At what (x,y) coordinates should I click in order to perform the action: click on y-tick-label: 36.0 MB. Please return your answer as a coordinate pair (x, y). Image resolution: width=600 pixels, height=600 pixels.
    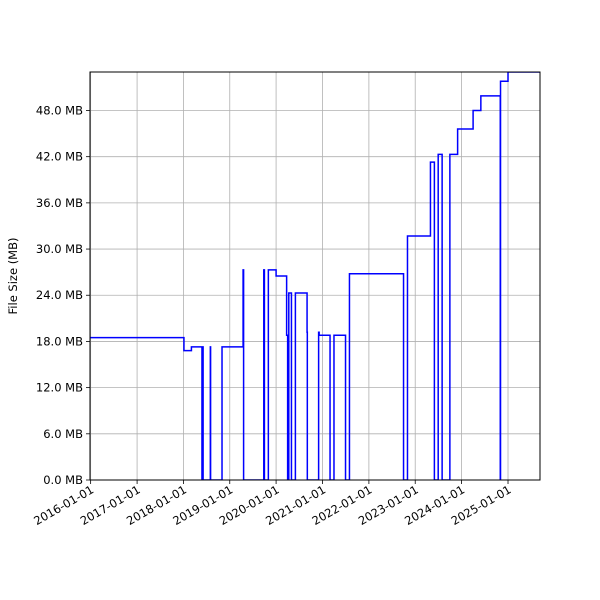
    Looking at the image, I should click on (59, 203).